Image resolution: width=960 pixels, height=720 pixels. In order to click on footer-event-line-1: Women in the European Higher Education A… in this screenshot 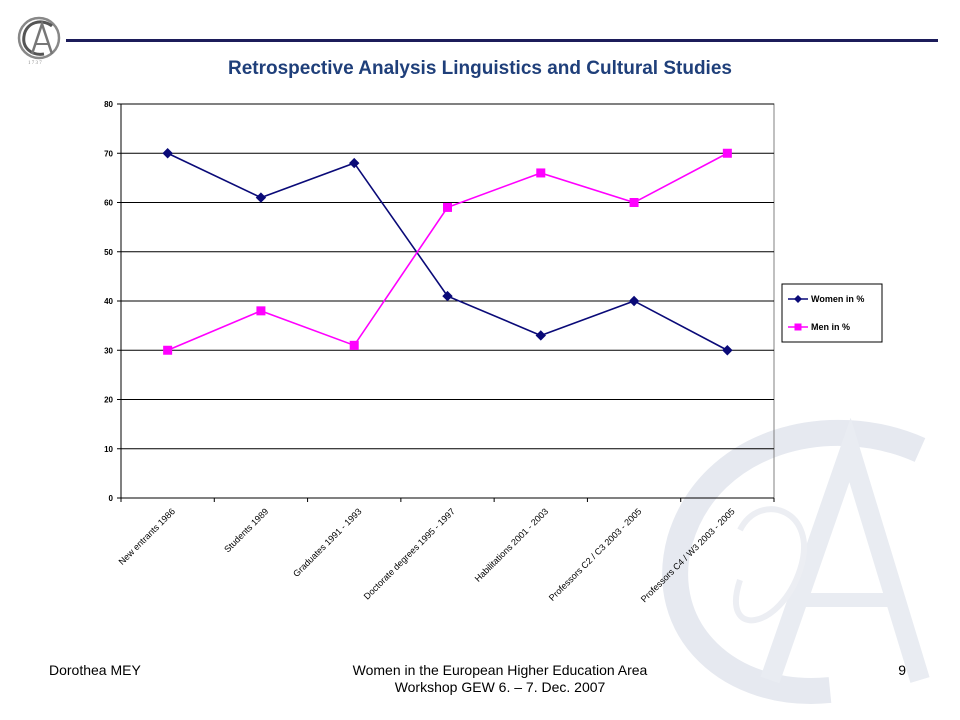, I will do `click(500, 670)`.